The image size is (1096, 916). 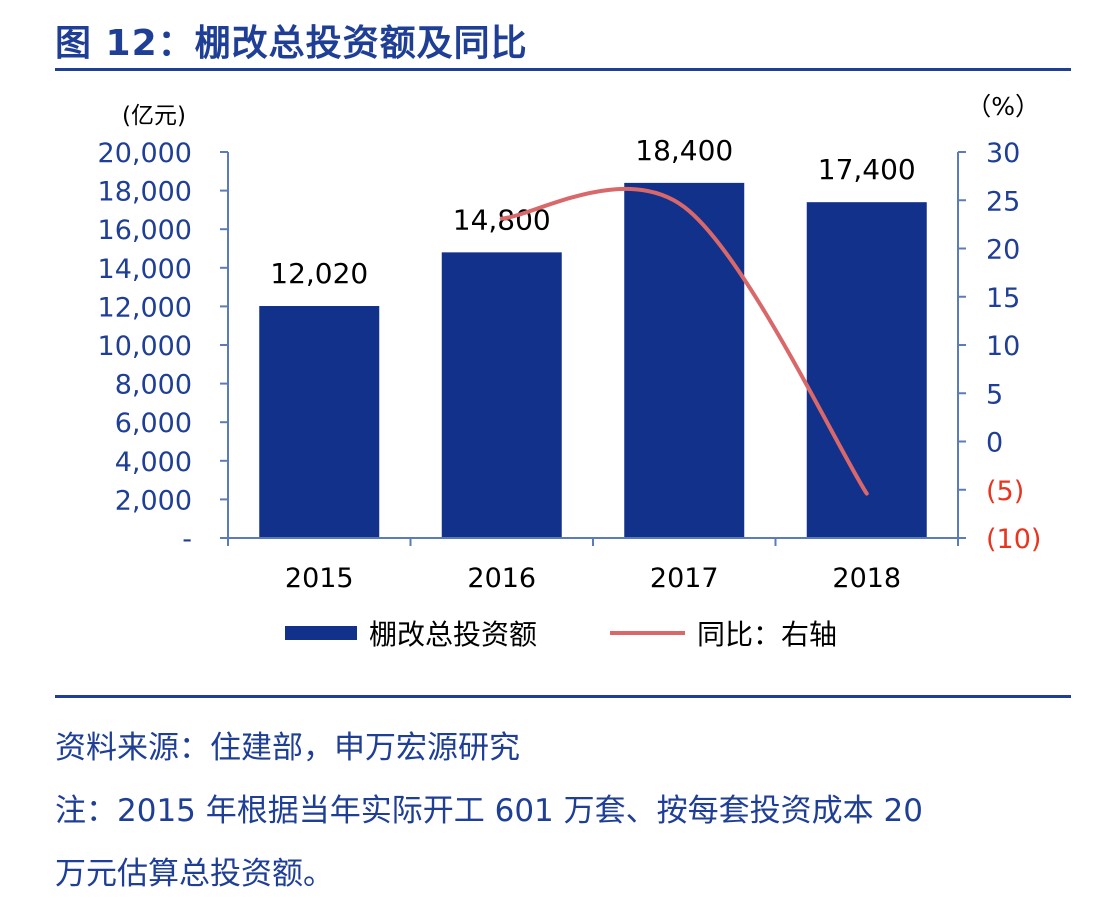 What do you see at coordinates (145, 230) in the screenshot?
I see `left-tick-label: 16,000` at bounding box center [145, 230].